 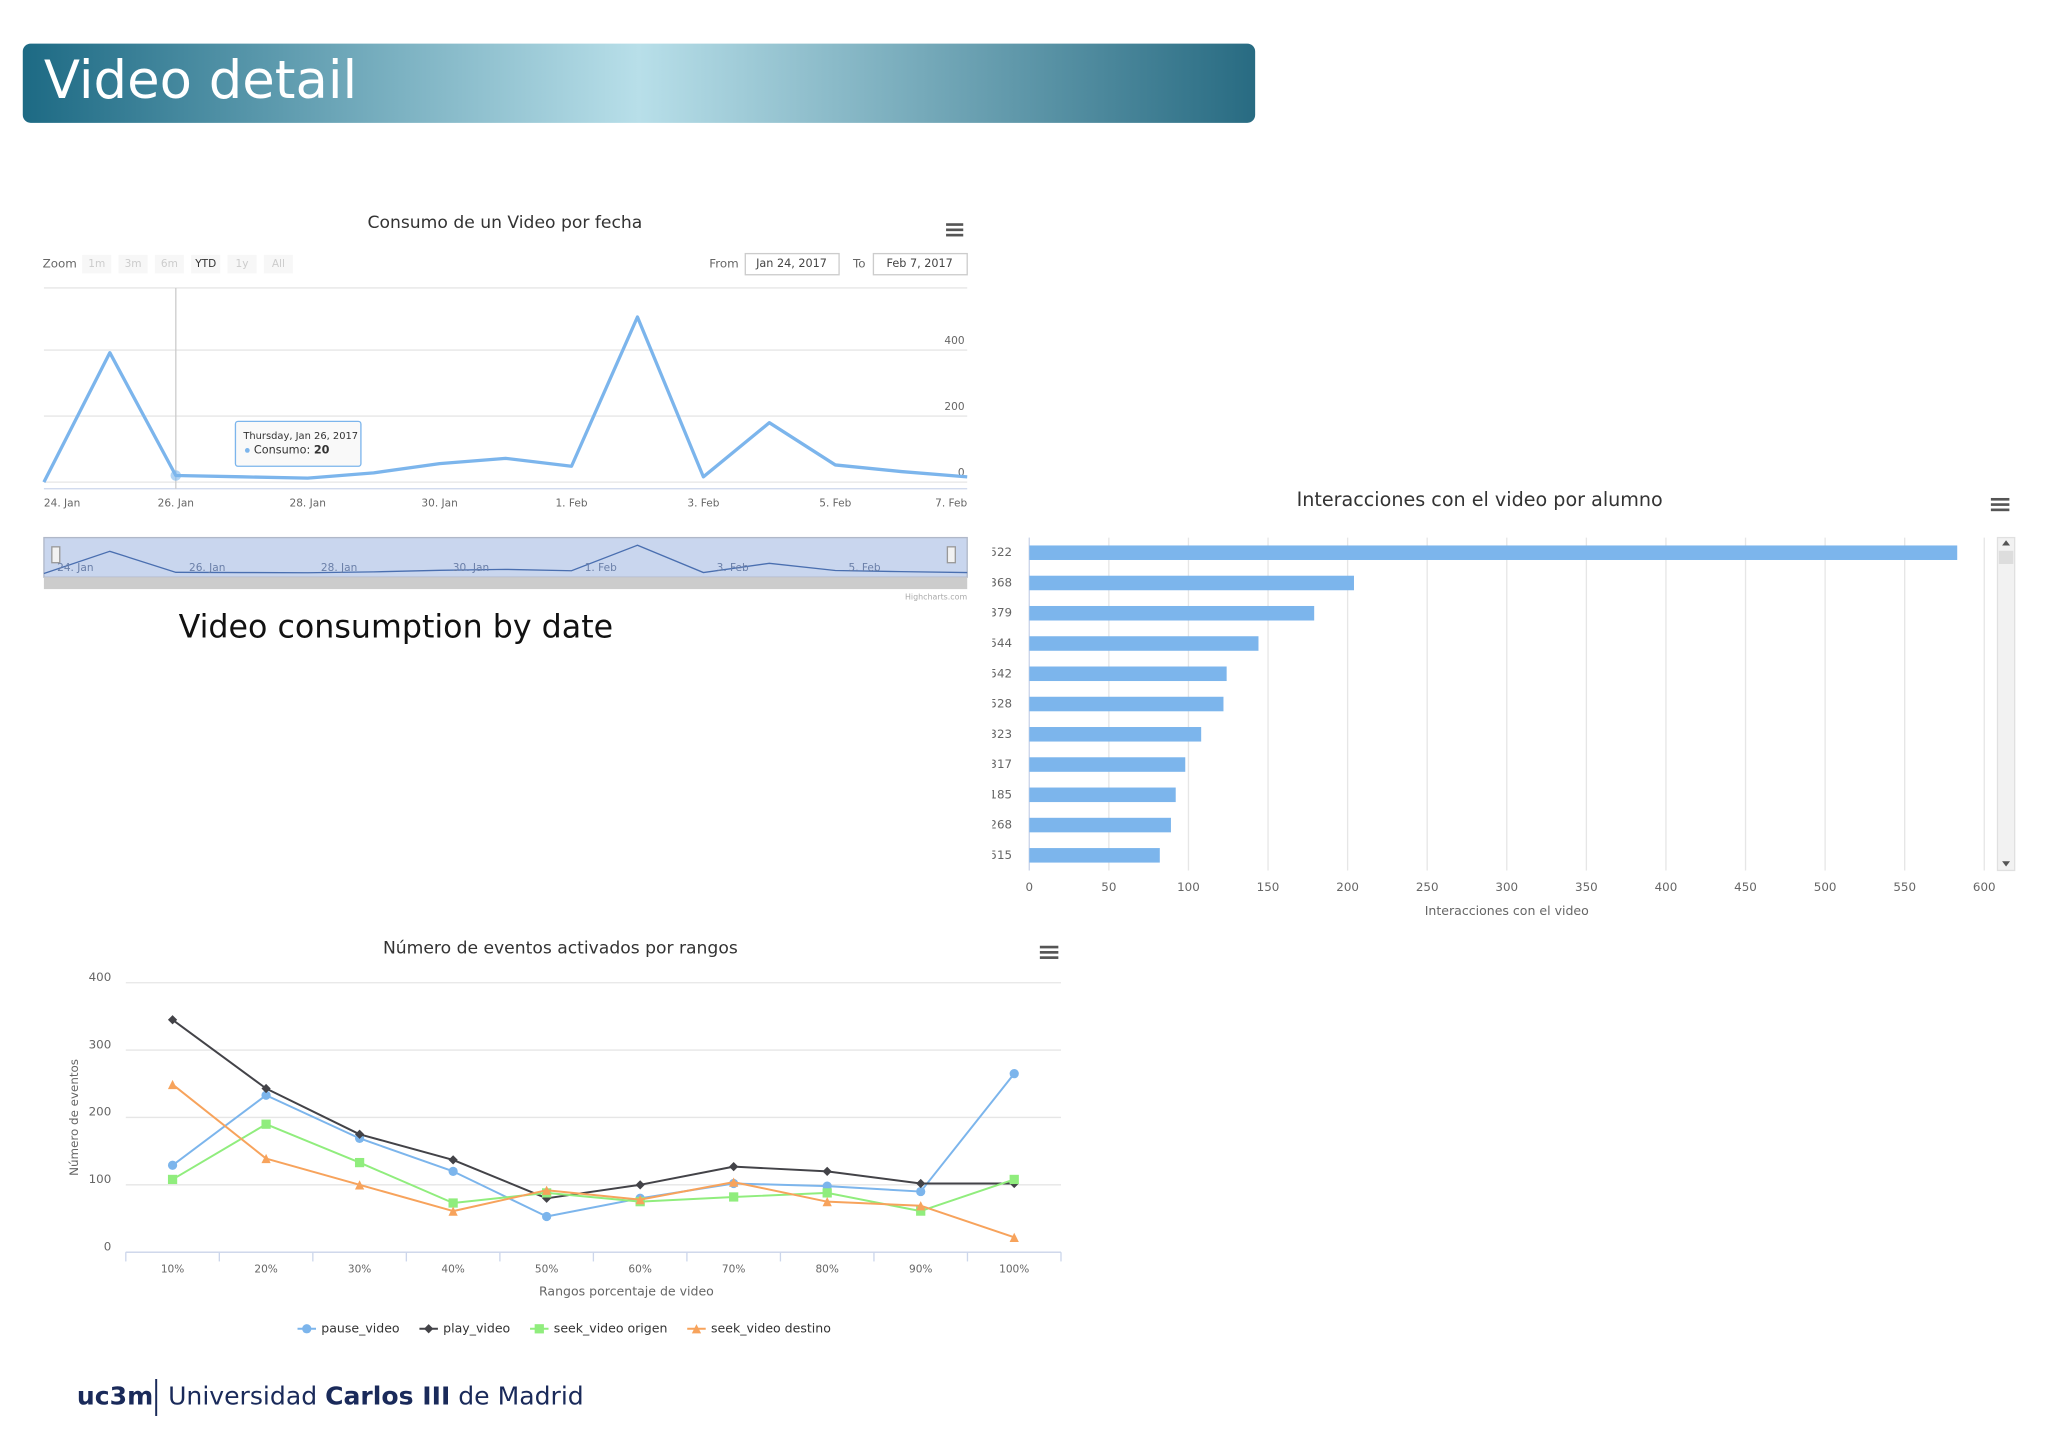 What do you see at coordinates (1000, 582) in the screenshot?
I see `y-tick-label: 368` at bounding box center [1000, 582].